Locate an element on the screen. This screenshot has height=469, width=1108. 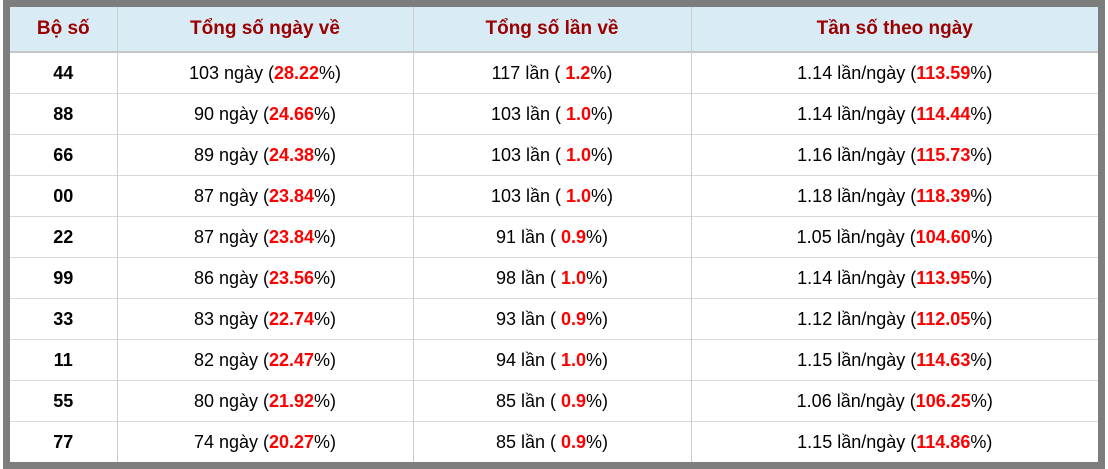
cell-text: 90 ngày ( is located at coordinates (231, 113).